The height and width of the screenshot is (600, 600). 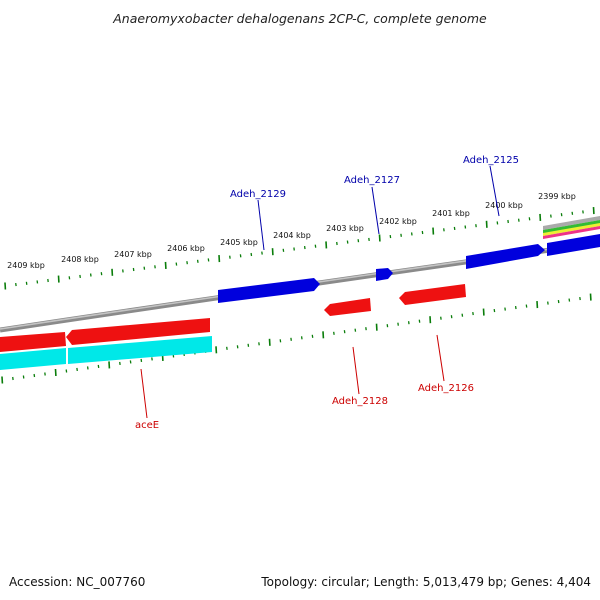 I want to click on label-adeh-2128: Adeh_2128, so click(x=360, y=401).